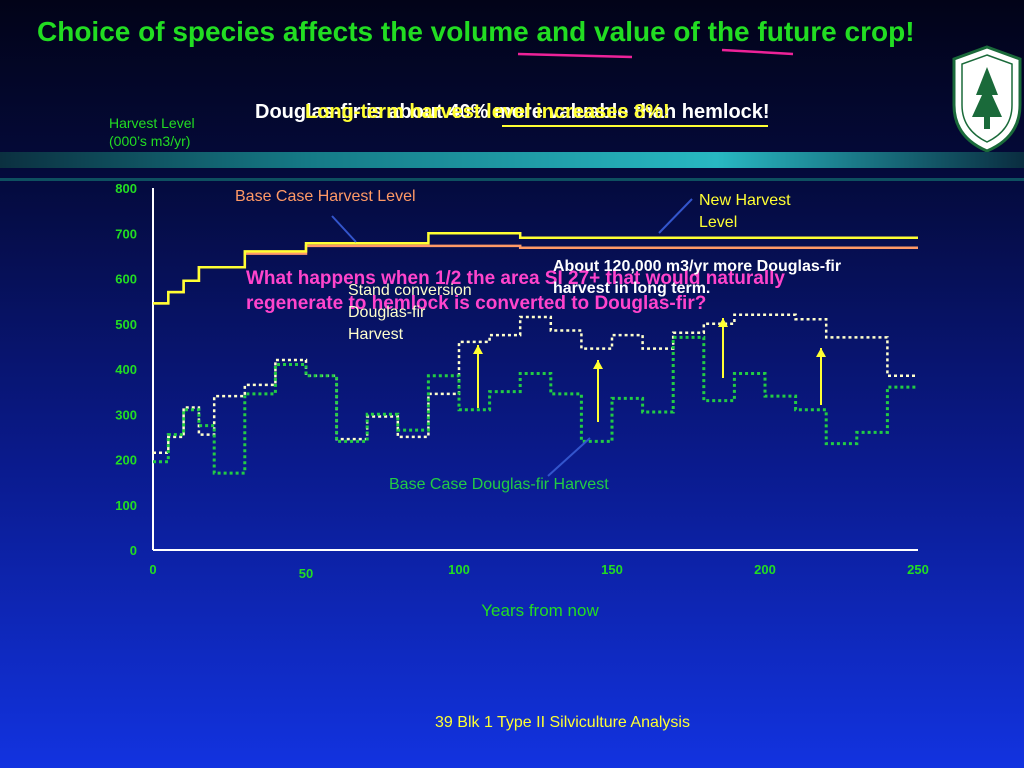 The width and height of the screenshot is (1024, 768). Describe the element at coordinates (512, 160) in the screenshot. I see `decorative-stripe` at that location.